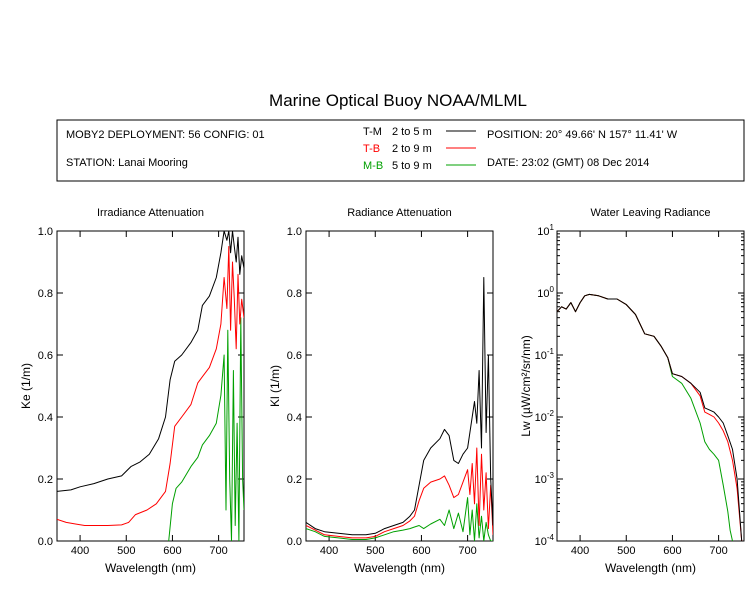  I want to click on y-tick-label: 10⁻², so click(545, 416).